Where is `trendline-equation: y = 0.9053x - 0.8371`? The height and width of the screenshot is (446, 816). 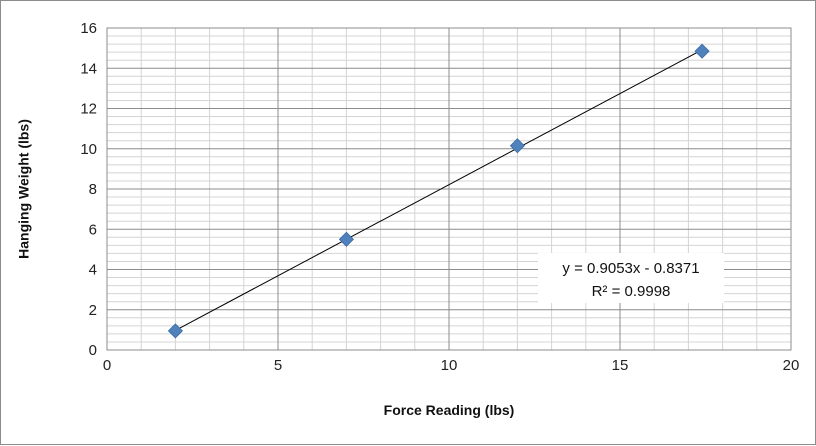
trendline-equation: y = 0.9053x - 0.8371 is located at coordinates (630, 268).